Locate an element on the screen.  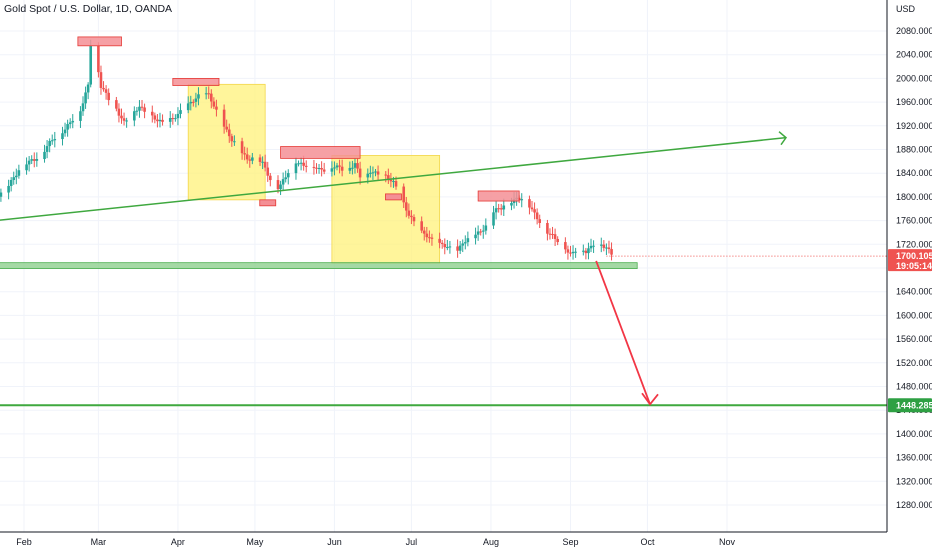
support-zone is located at coordinates (319, 265).